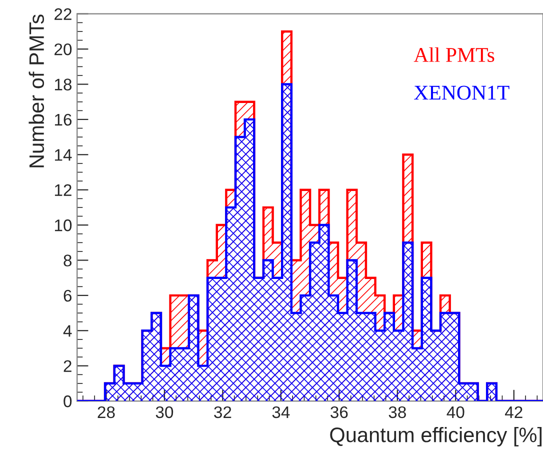  I want to click on x-tick-label: 30, so click(165, 412).